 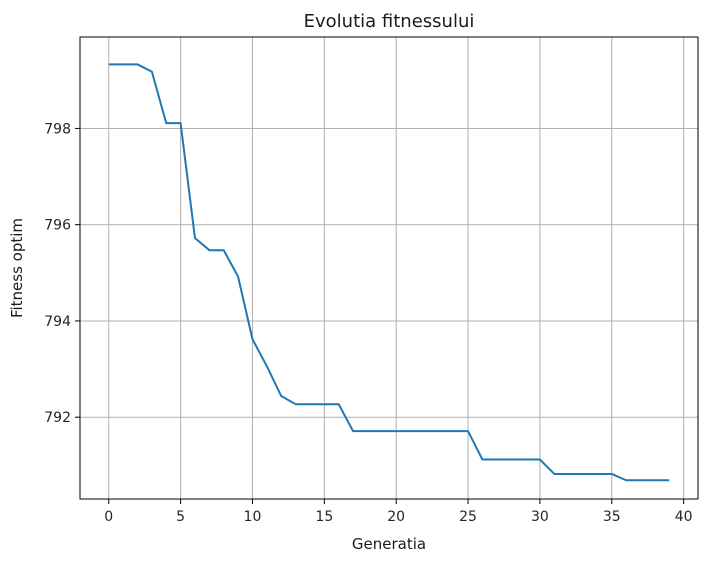 I want to click on y-axis-label: Fitness optim, so click(x=17, y=268).